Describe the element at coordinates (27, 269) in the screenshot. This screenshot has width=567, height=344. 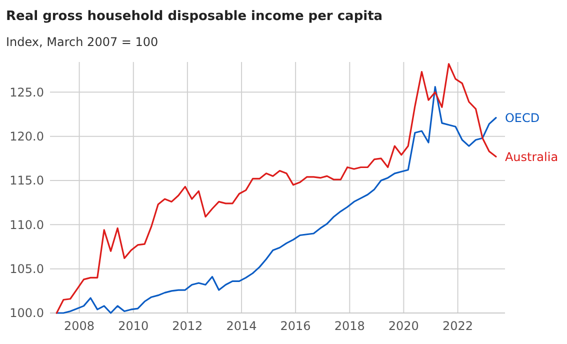
I see `y-tick-label: 105.0` at that location.